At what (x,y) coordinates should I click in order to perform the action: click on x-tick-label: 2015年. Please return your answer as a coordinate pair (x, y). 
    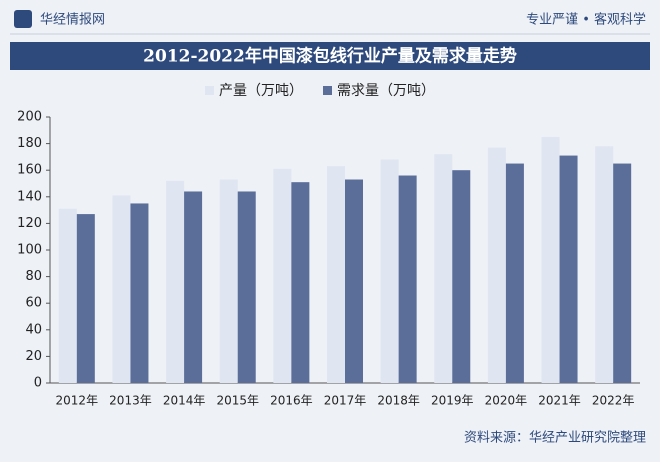
    Looking at the image, I should click on (237, 401).